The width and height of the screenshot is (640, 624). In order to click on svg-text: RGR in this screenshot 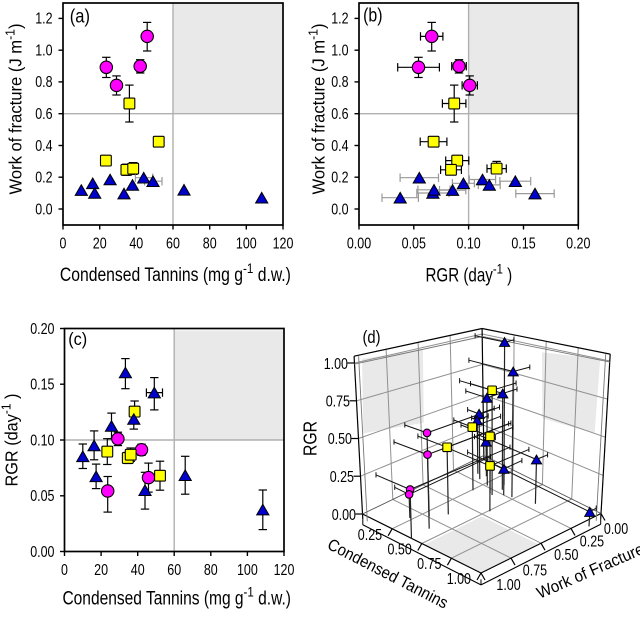, I will do `click(311, 438)`.